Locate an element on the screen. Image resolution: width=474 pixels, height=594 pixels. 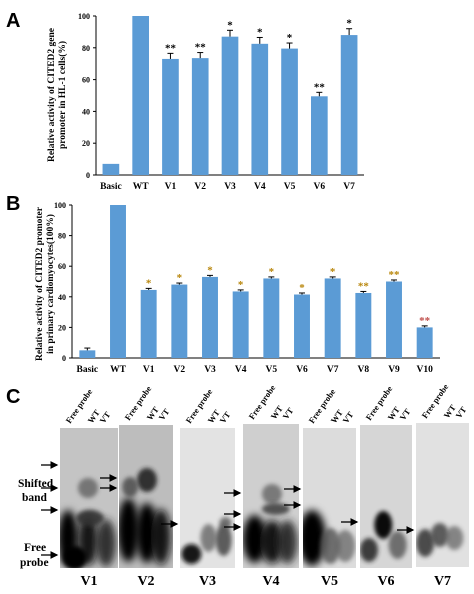
x-category-label: V8 is located at coordinates (364, 370).